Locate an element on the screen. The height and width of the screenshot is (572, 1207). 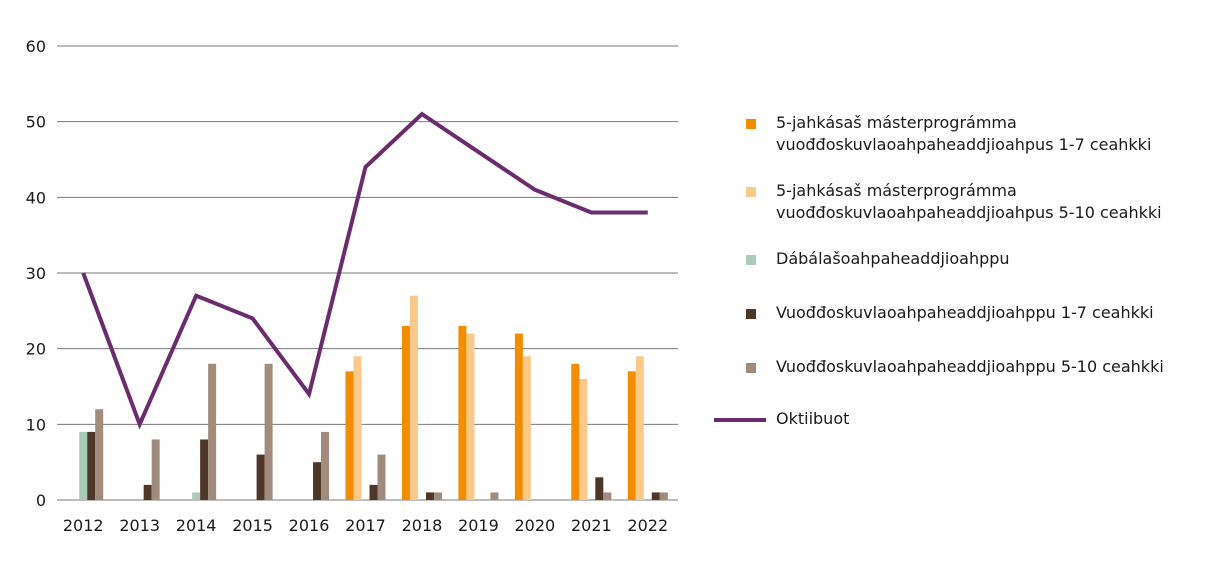
y-tick-label: 40 is located at coordinates (36, 197).